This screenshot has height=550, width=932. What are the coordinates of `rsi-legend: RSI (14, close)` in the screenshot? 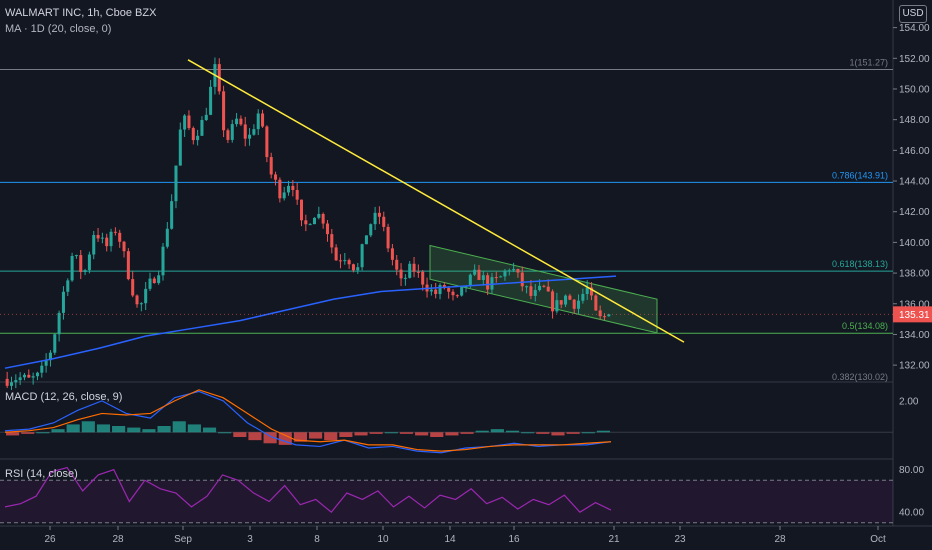 It's located at (41, 474).